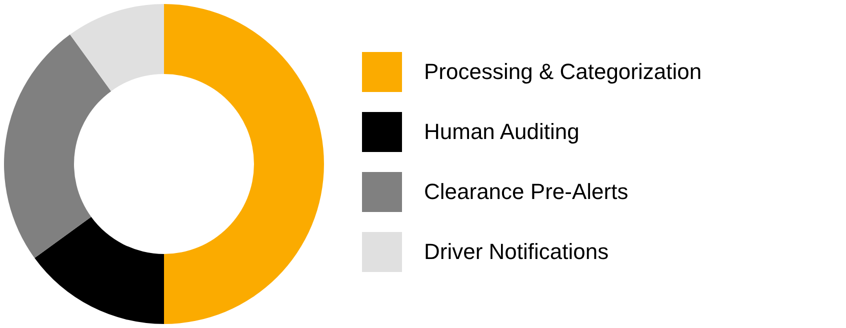  What do you see at coordinates (502, 131) in the screenshot?
I see `legend-label: Human Auditing` at bounding box center [502, 131].